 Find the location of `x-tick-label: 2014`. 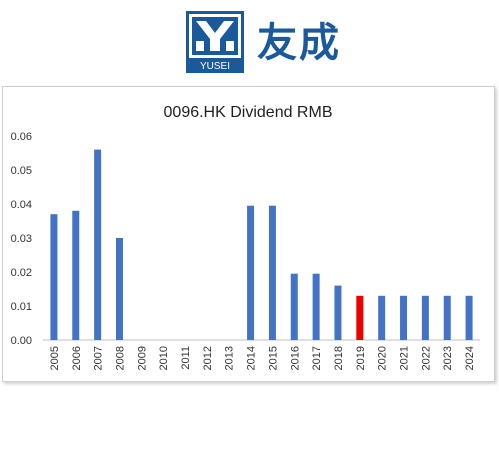

x-tick-label: 2014 is located at coordinates (252, 358).